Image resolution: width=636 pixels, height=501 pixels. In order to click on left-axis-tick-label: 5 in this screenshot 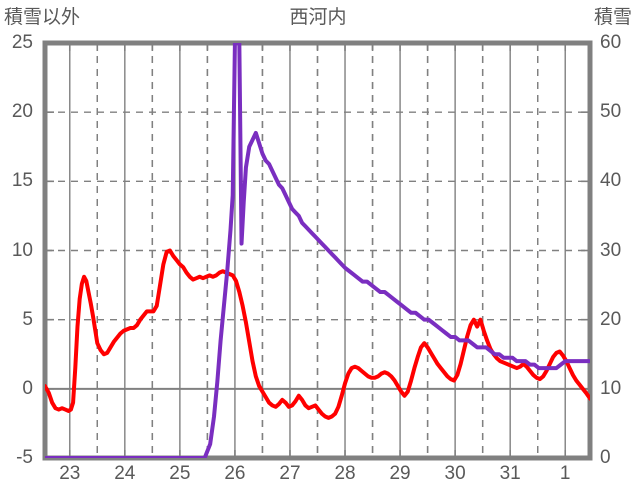, I will do `click(27, 319)`.